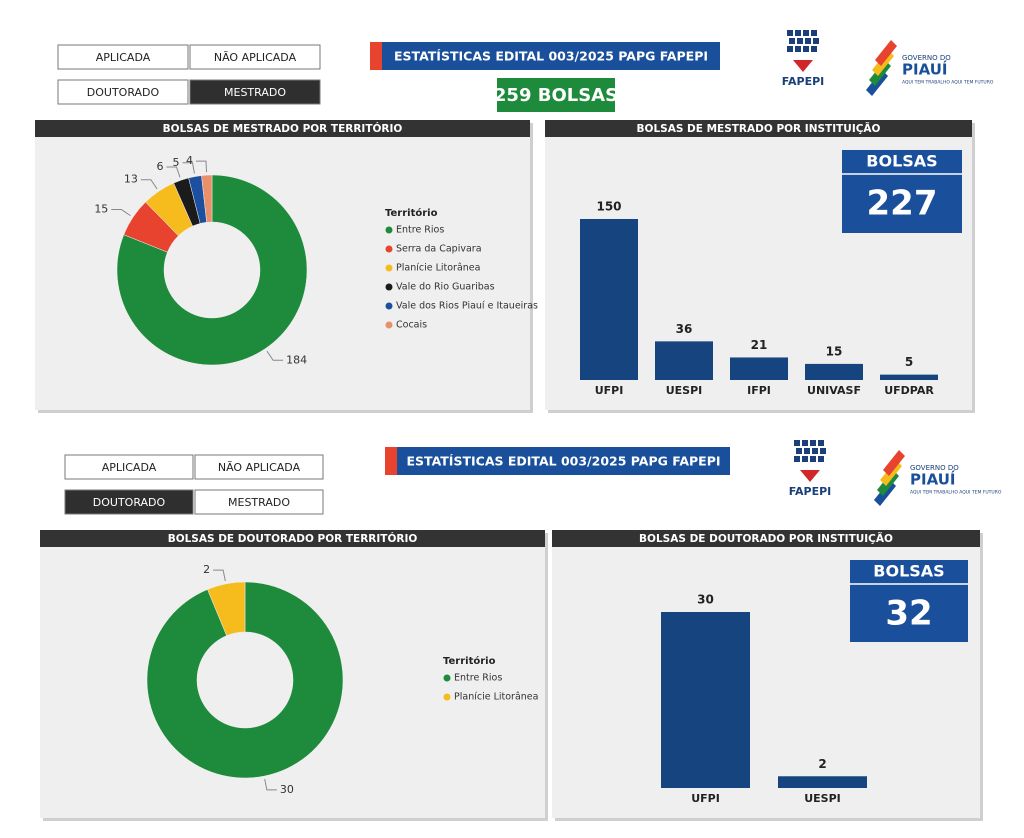 The width and height of the screenshot is (1024, 838). Describe the element at coordinates (175, 162) in the screenshot. I see `data-label: 5` at that location.